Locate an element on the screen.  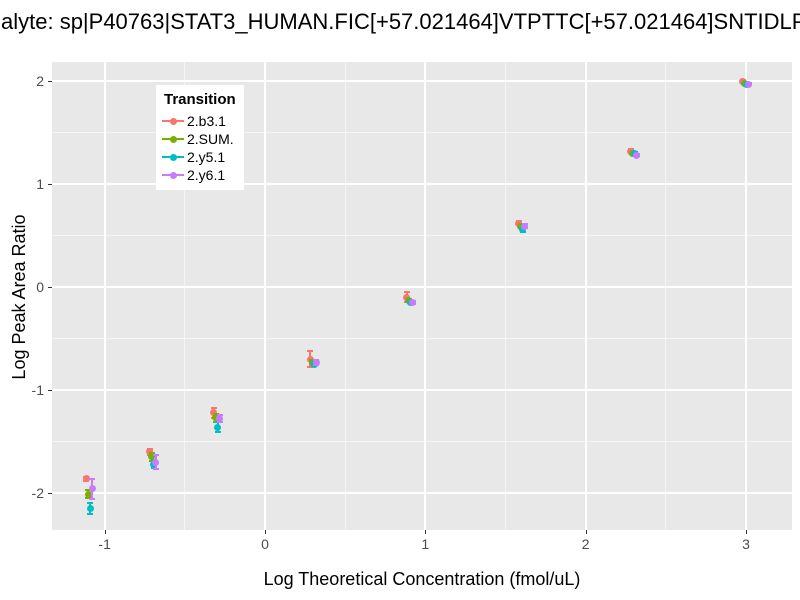
x-tick-label: -1 is located at coordinates (104, 544).